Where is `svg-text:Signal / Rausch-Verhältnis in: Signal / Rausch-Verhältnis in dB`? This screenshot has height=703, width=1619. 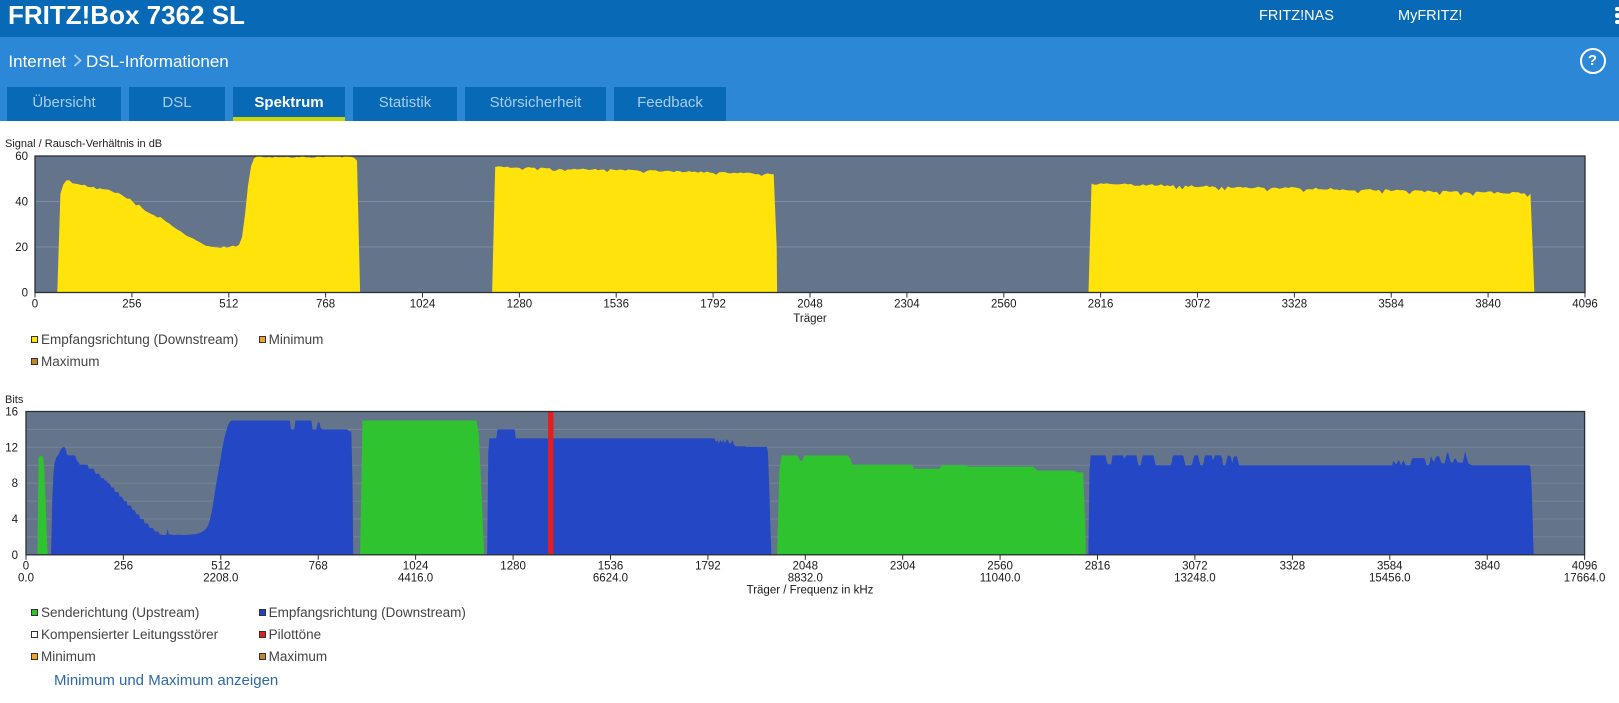 svg-text:Signal / Rausch-Verhältnis in: Signal / Rausch-Verhältnis in dB is located at coordinates (83, 144).